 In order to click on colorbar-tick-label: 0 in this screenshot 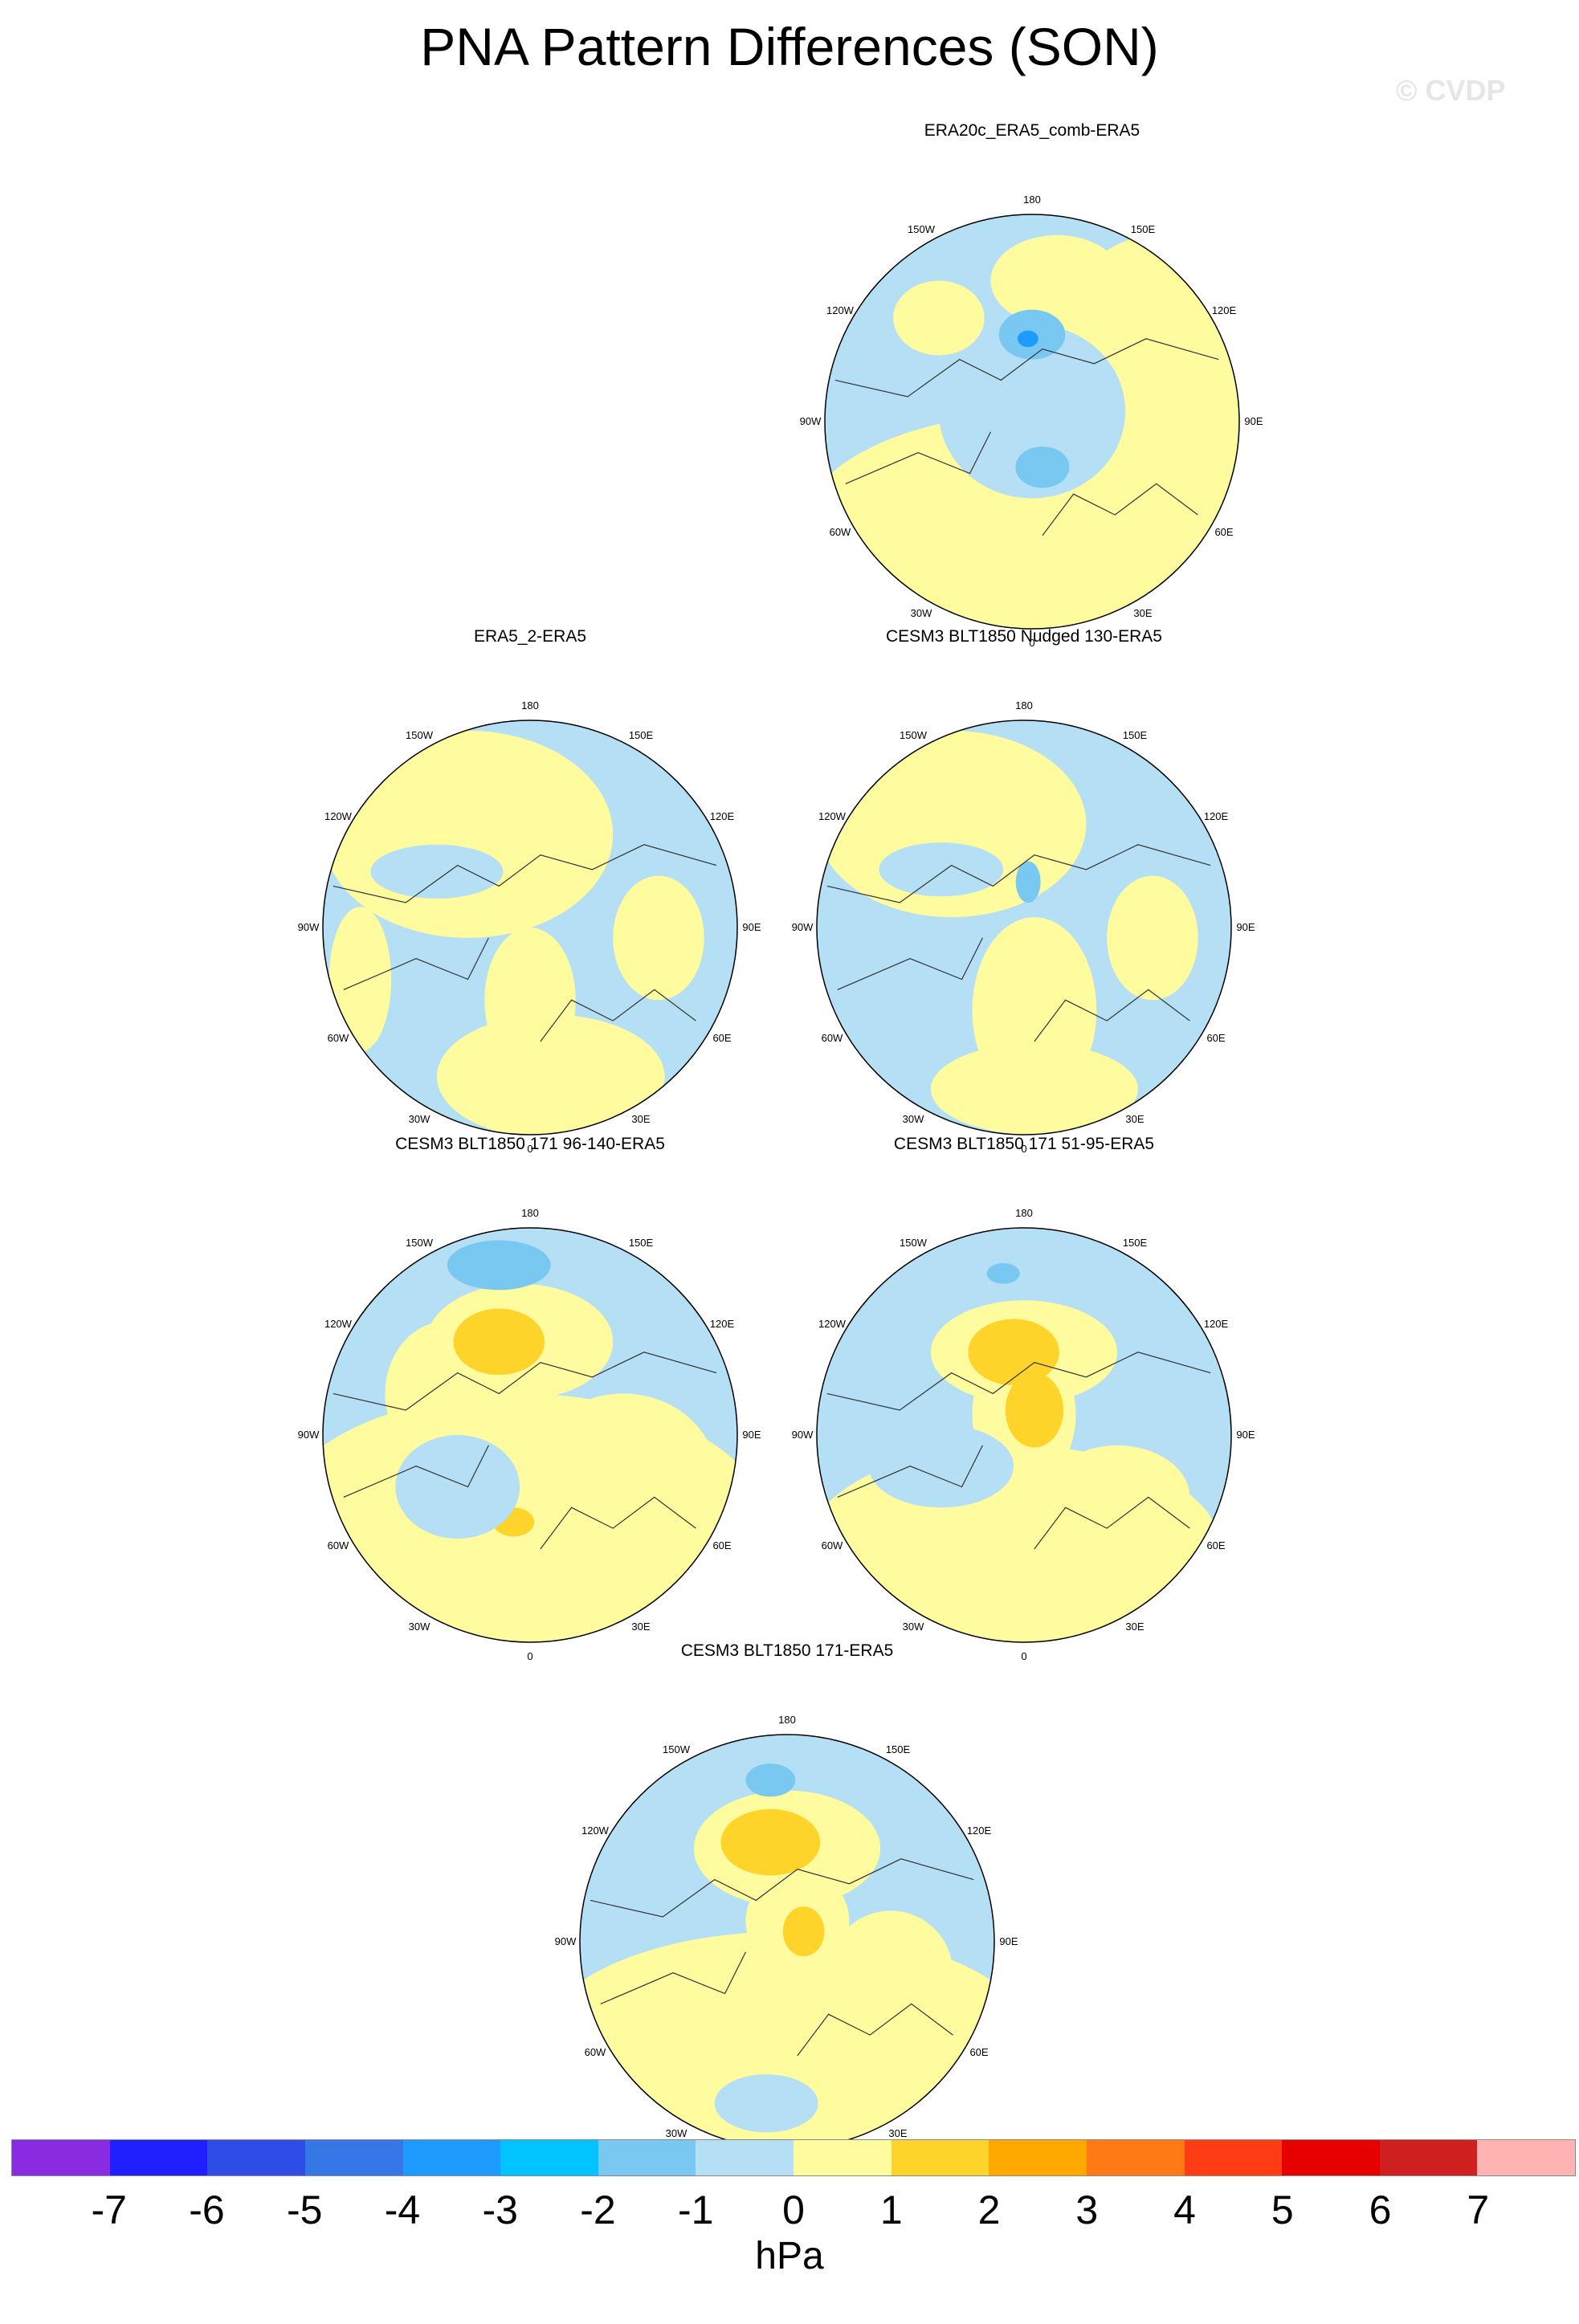, I will do `click(793, 2210)`.